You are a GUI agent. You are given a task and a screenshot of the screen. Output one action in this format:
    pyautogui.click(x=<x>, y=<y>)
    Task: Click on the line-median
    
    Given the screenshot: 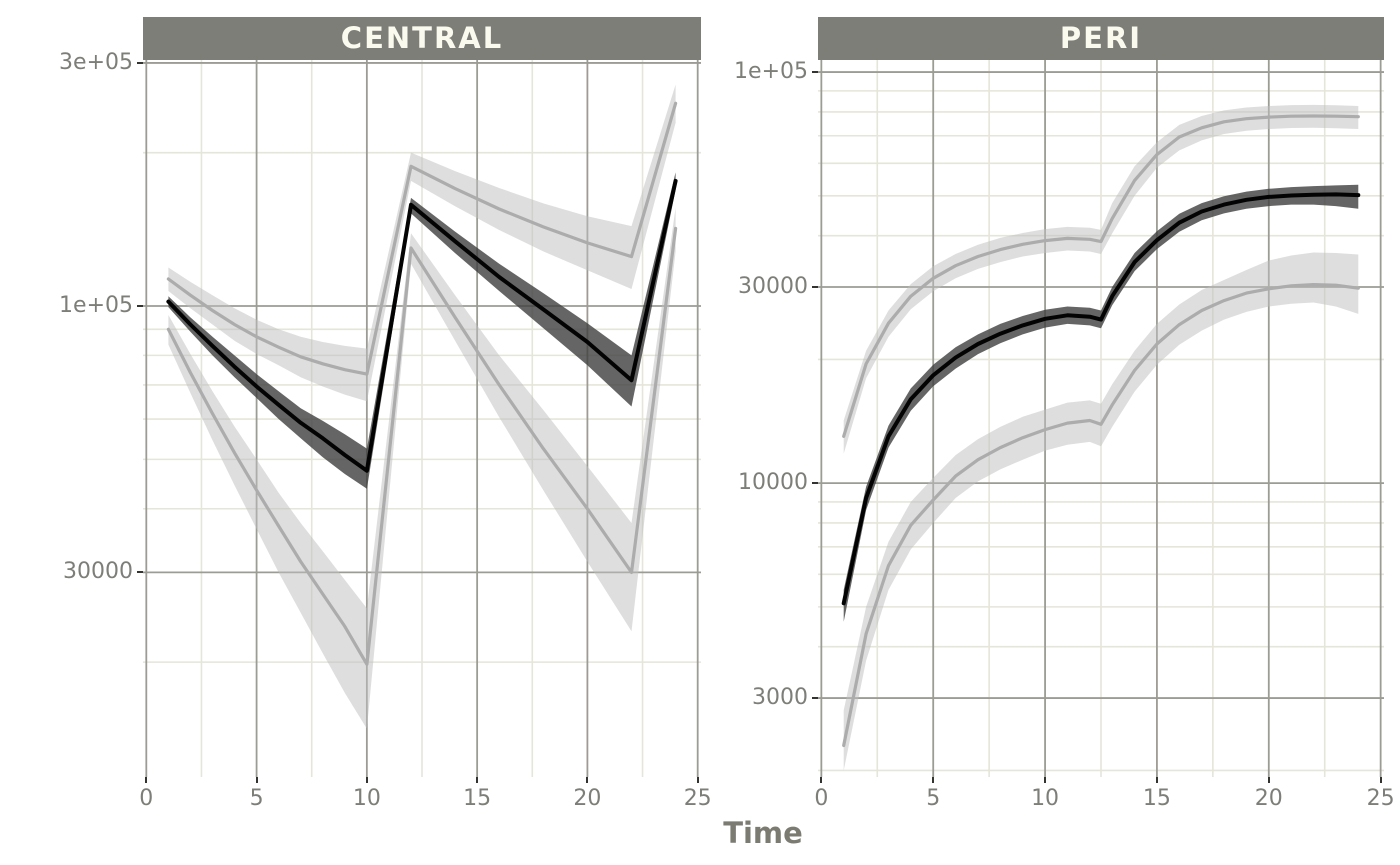 What is the action you would take?
    pyautogui.click(x=422, y=325)
    